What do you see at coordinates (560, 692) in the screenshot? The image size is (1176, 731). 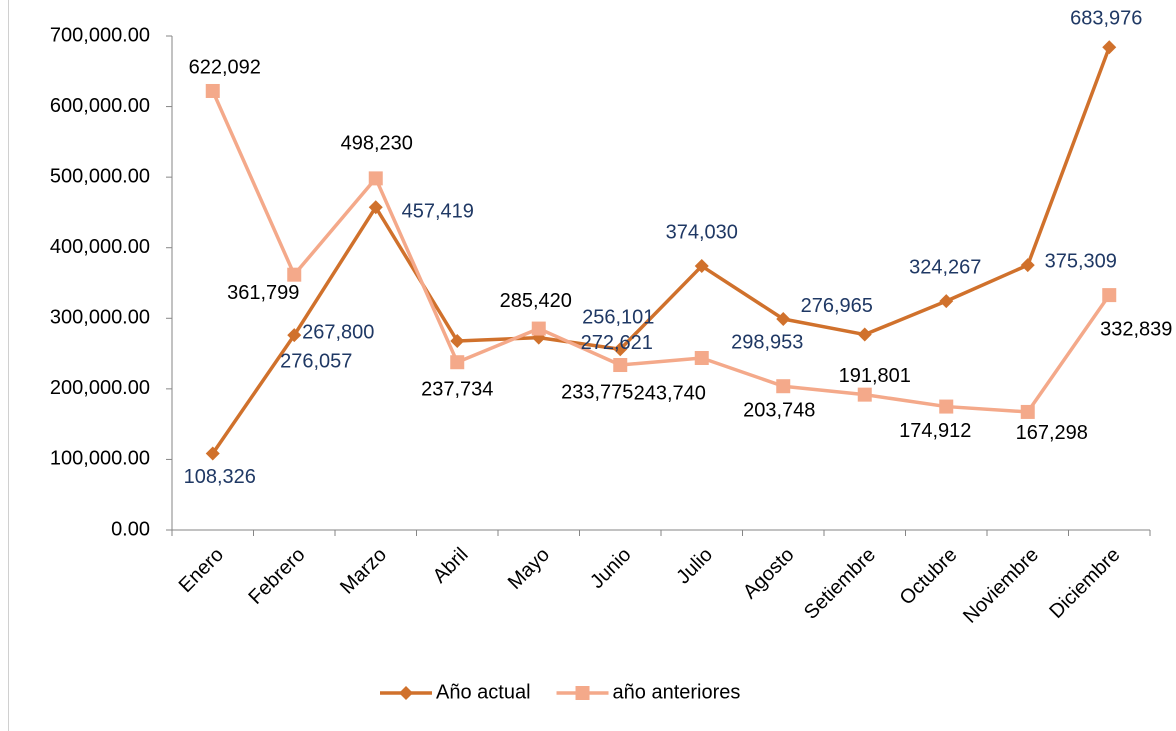 I see `legend: Año actual año anteriores` at bounding box center [560, 692].